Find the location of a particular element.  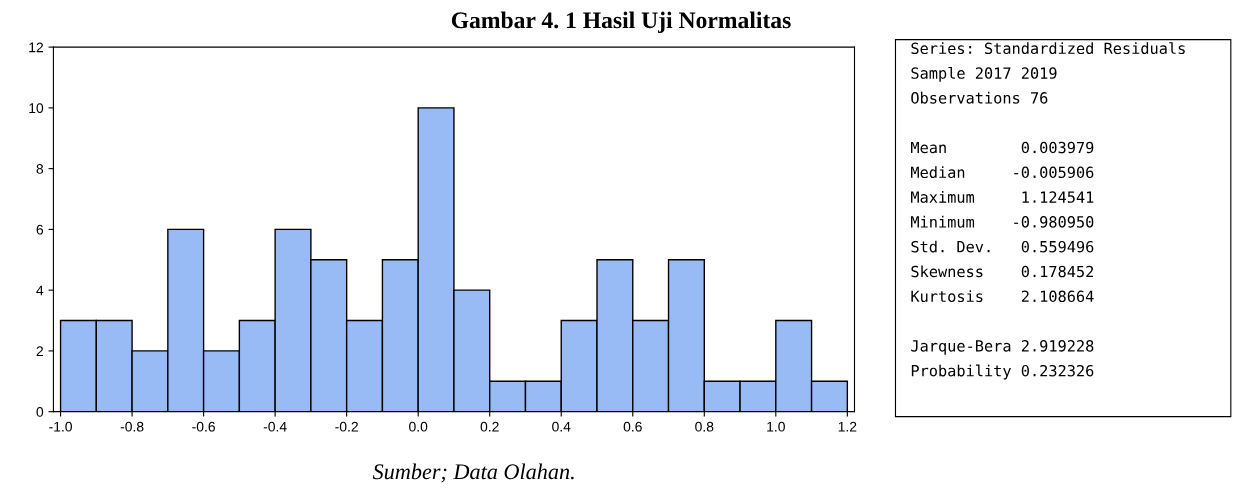

x-tick-label: 1.0 is located at coordinates (776, 426).